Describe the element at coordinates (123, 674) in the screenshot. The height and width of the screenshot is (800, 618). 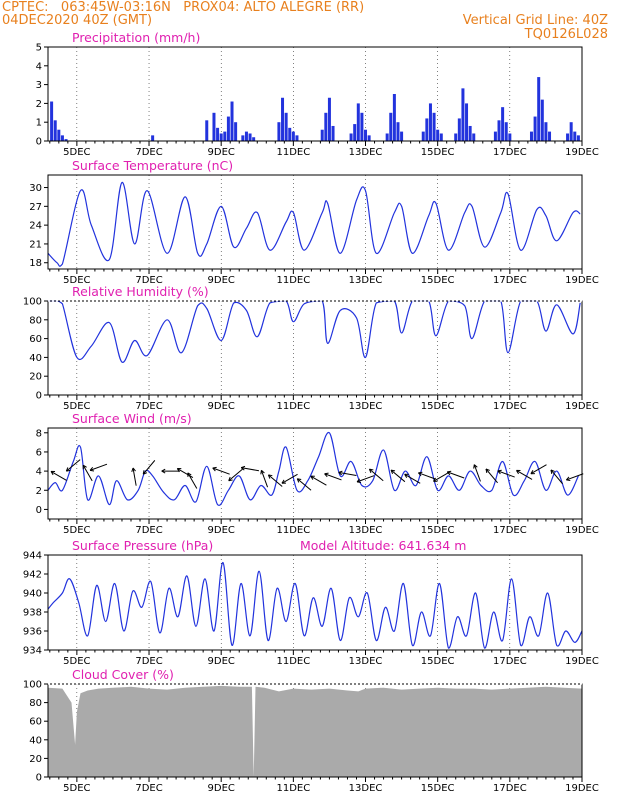
I see `panel-title: Cloud Cover (%)` at that location.